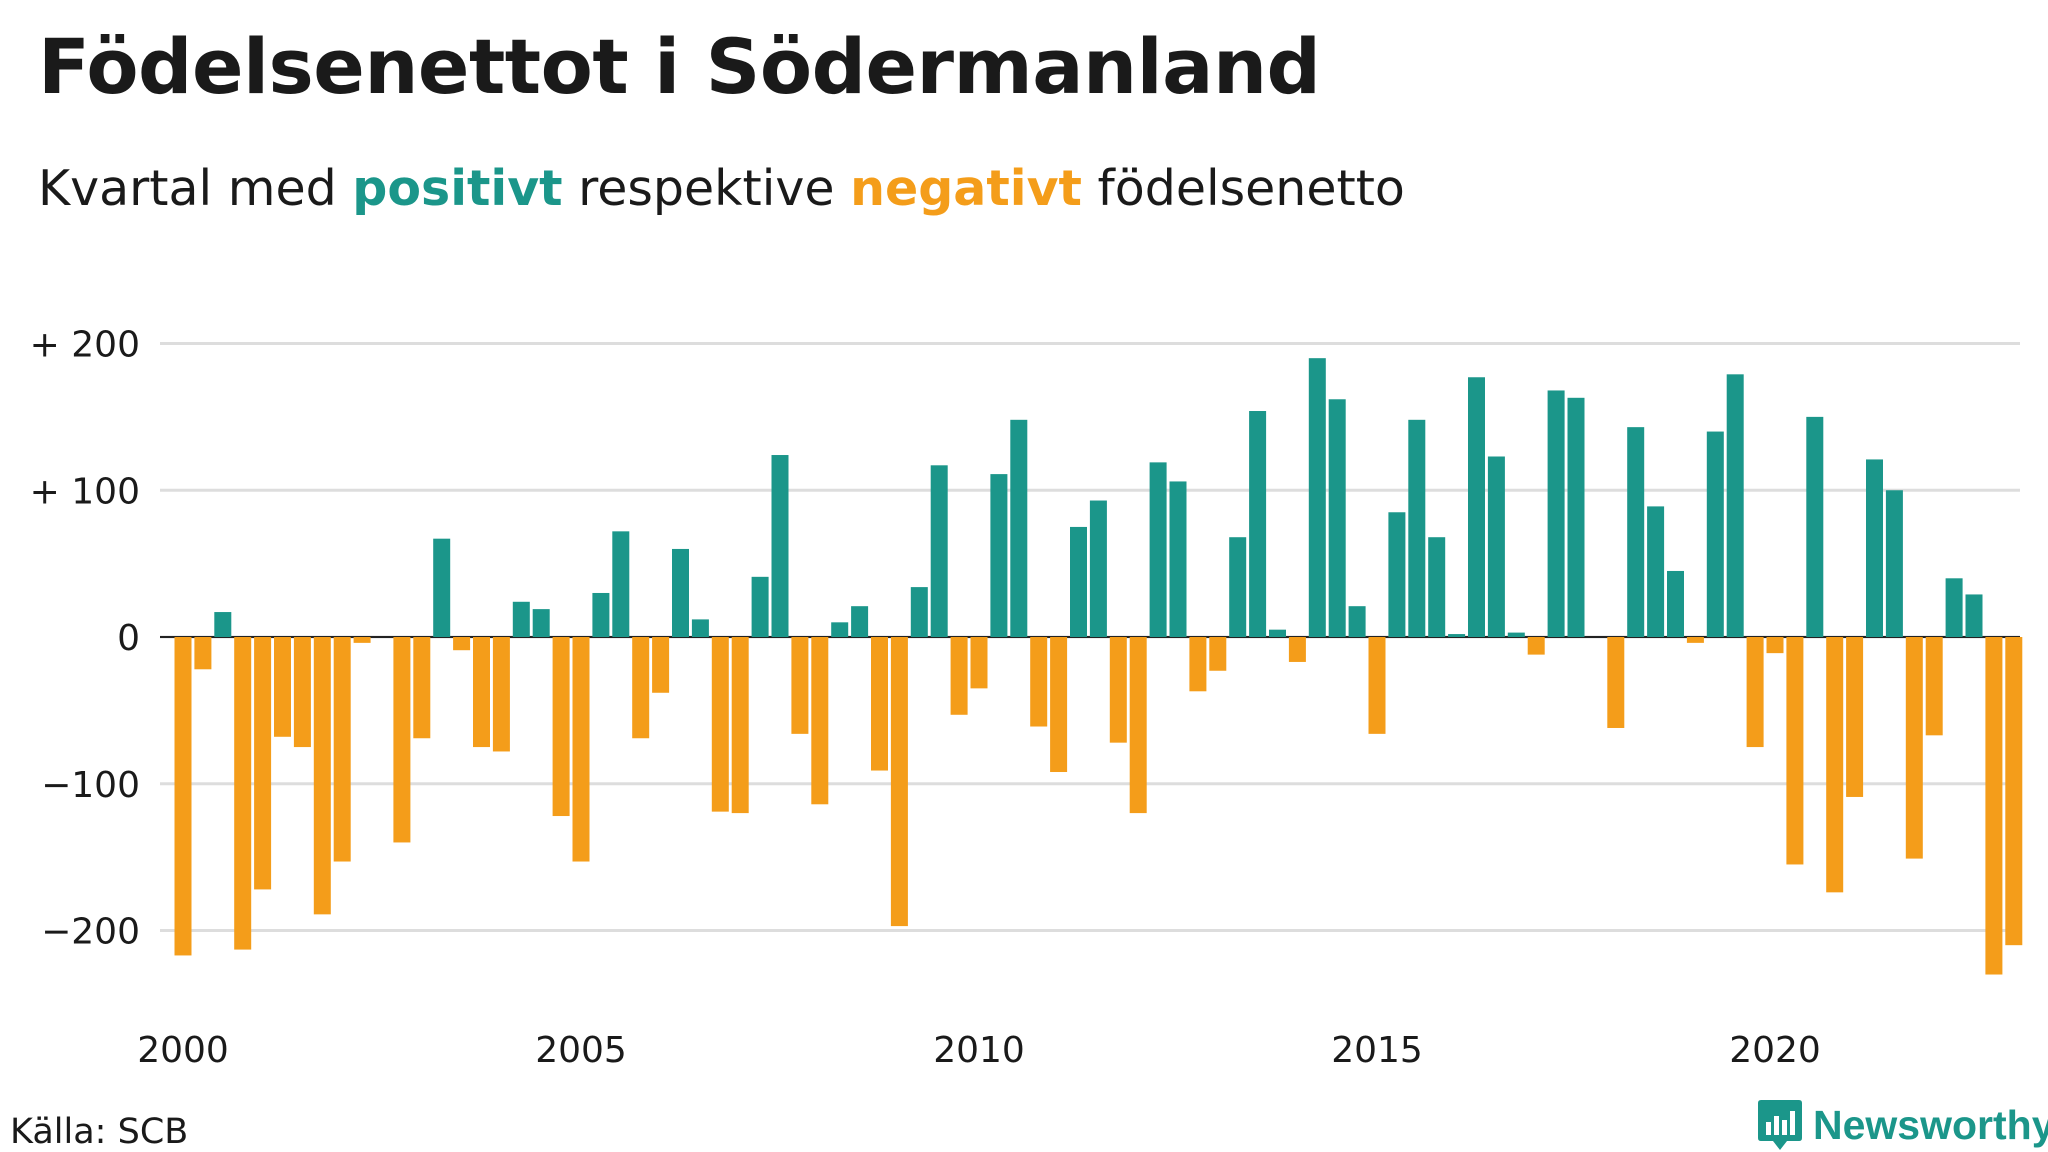 This screenshot has height=1152, width=2048. What do you see at coordinates (457, 188) in the screenshot?
I see `subtitle-positive-label: positivt` at bounding box center [457, 188].